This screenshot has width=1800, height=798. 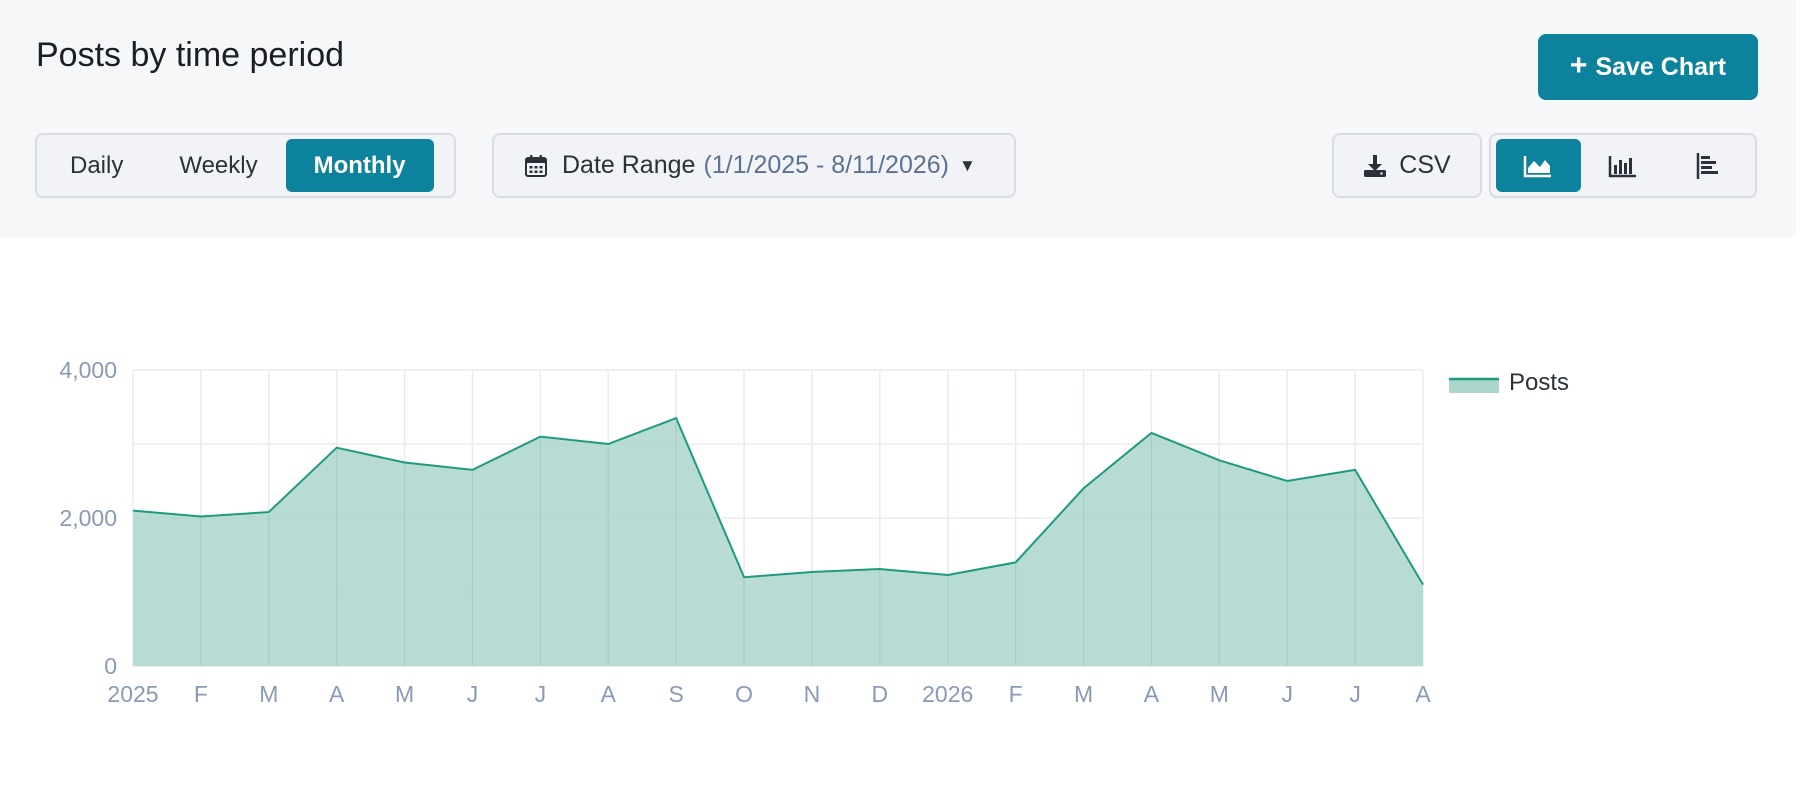 What do you see at coordinates (826, 165) in the screenshot?
I see `date-range-value: (1/1/2025 - 8/11/2026)` at bounding box center [826, 165].